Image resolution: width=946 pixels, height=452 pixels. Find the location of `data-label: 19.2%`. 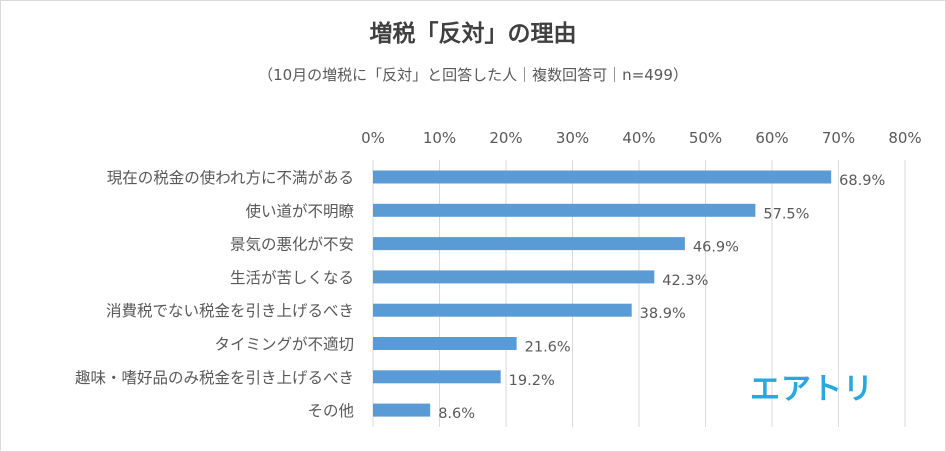

data-label: 19.2% is located at coordinates (532, 381).